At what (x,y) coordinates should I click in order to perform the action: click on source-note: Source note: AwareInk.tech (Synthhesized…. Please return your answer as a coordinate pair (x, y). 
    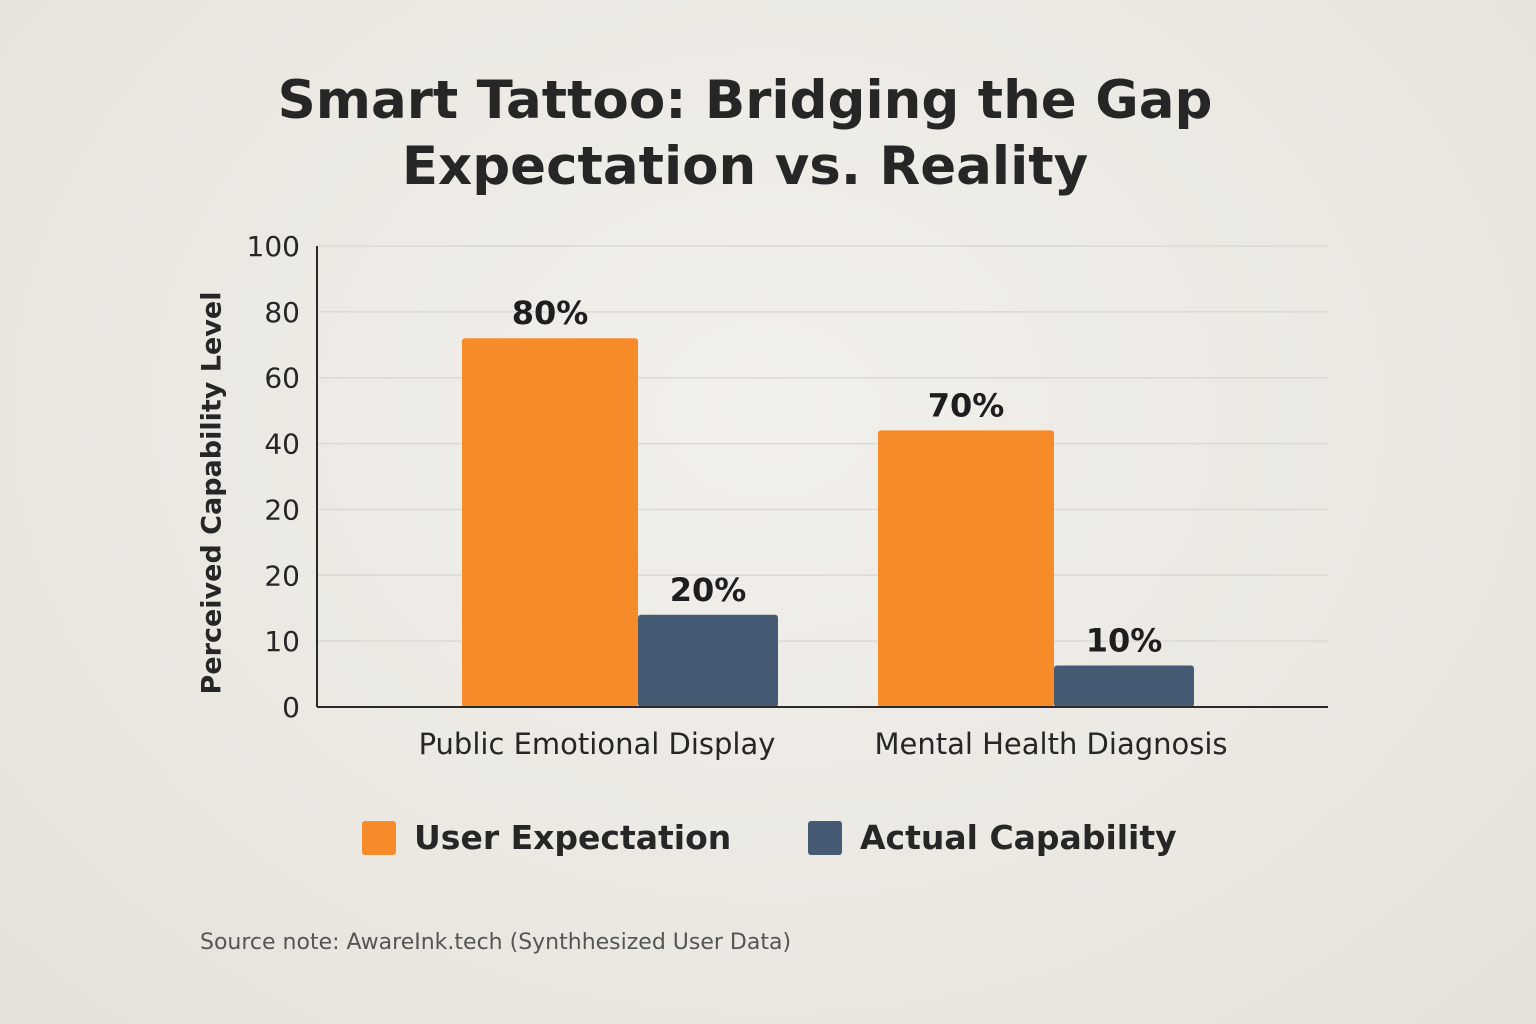
    Looking at the image, I should click on (496, 942).